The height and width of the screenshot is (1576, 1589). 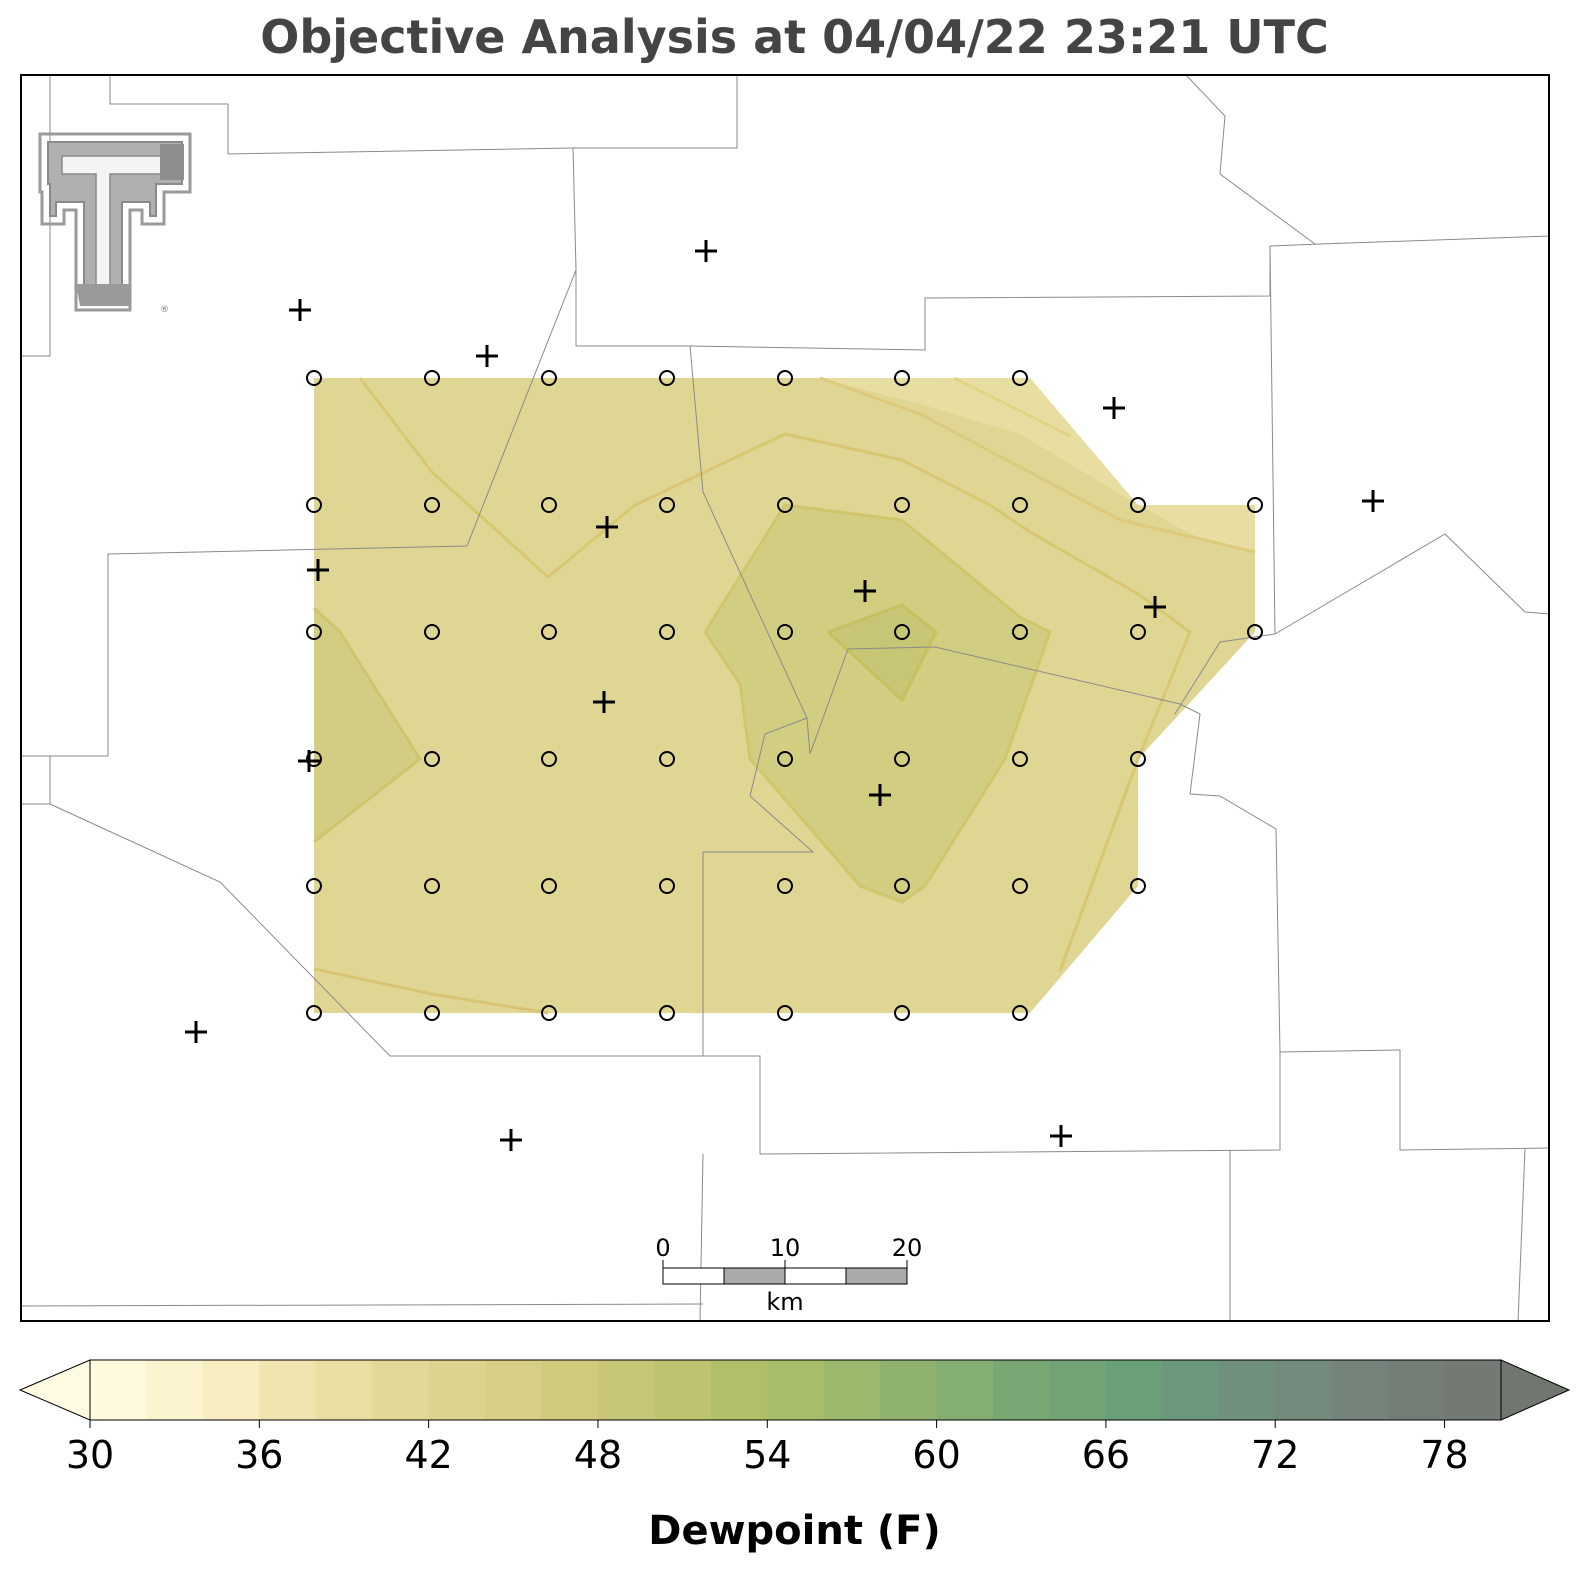 What do you see at coordinates (90, 1455) in the screenshot?
I see `colorbar-tick-label: 30` at bounding box center [90, 1455].